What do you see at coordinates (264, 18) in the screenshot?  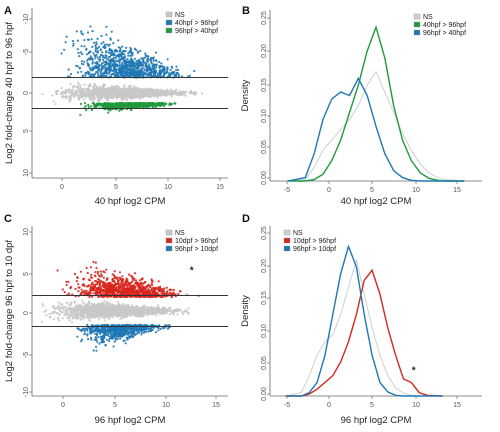 I see `y-tick-label: 0.25` at bounding box center [264, 18].